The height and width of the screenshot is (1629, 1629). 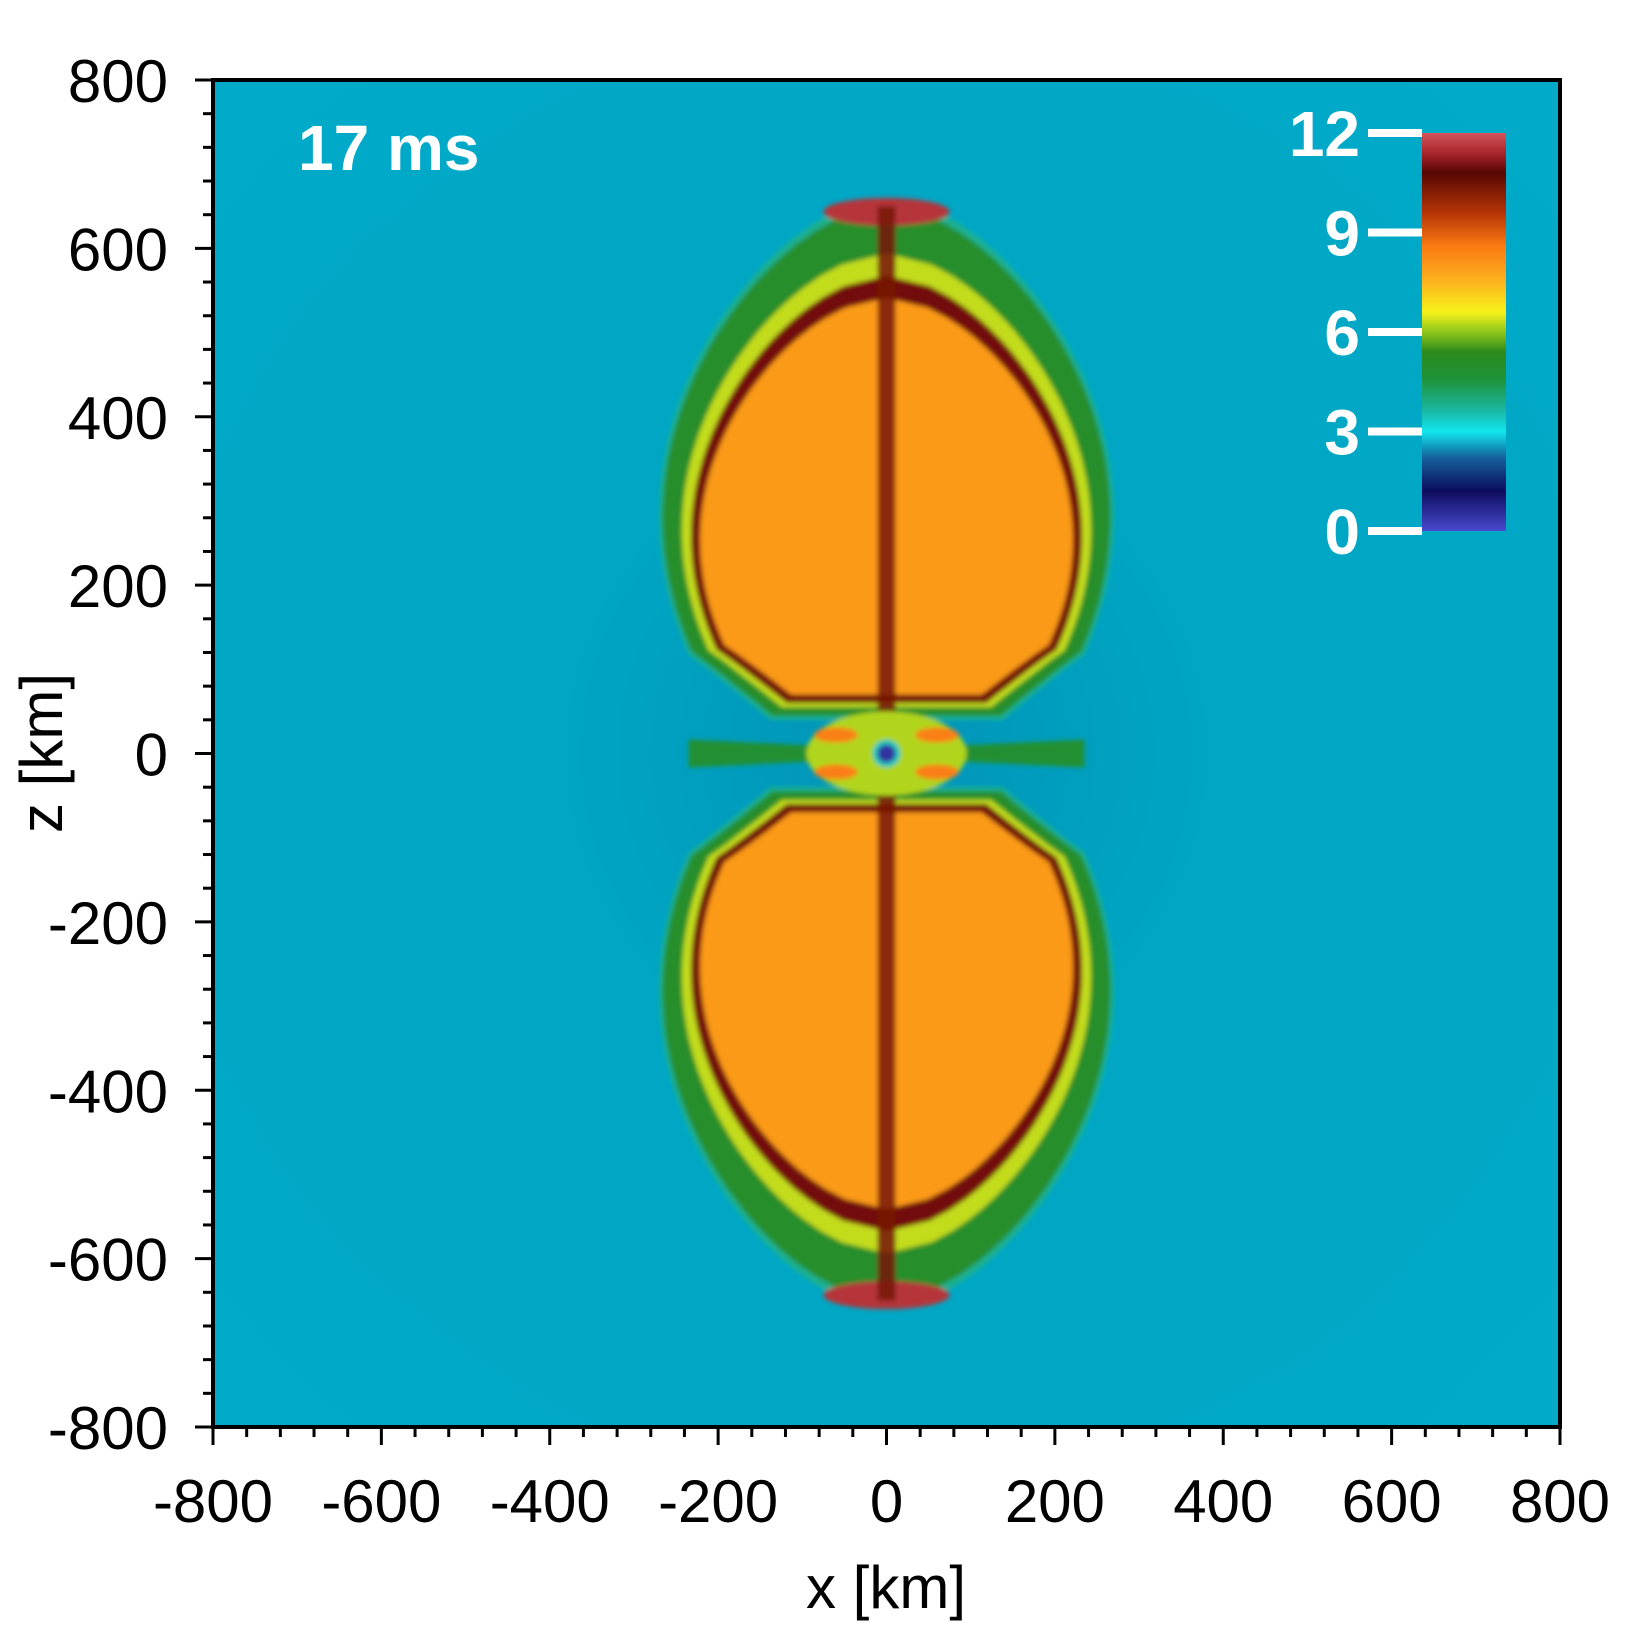 What do you see at coordinates (550, 1501) in the screenshot?
I see `x-tick-label: -400` at bounding box center [550, 1501].